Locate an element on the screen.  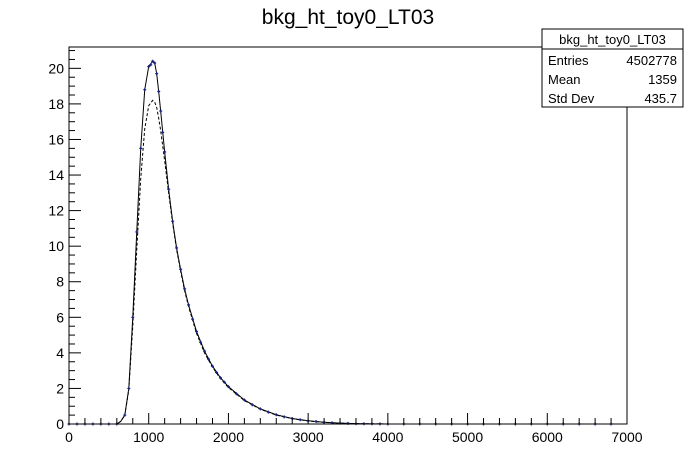
y-tick-label: 2 is located at coordinates (60, 388).